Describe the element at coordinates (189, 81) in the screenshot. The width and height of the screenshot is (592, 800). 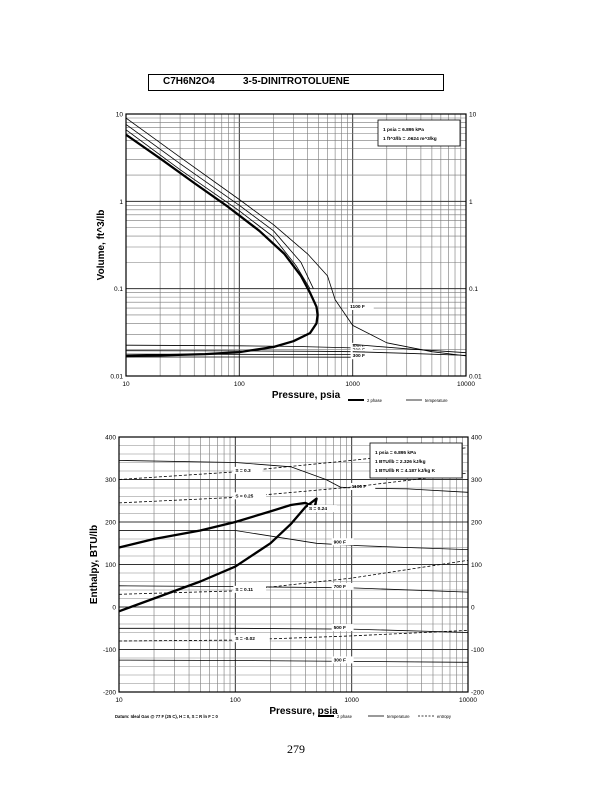
I see `chemical-formula: C7H6N2O4` at that location.